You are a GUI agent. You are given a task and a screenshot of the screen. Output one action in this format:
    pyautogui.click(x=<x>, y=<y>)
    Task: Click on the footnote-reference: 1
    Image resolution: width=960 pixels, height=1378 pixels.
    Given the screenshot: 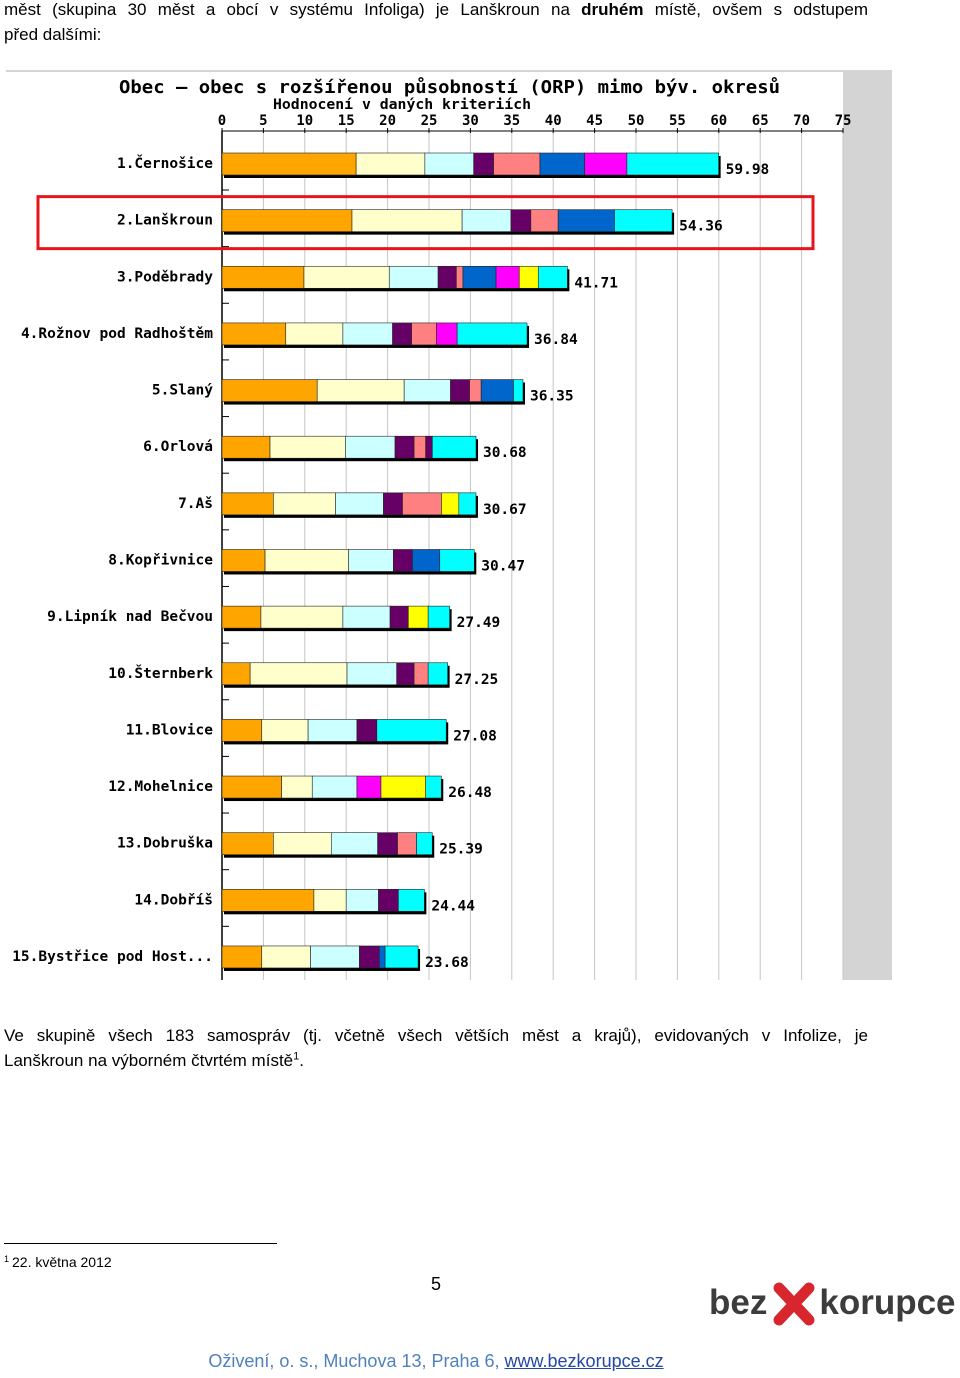 What is the action you would take?
    pyautogui.click(x=296, y=1056)
    